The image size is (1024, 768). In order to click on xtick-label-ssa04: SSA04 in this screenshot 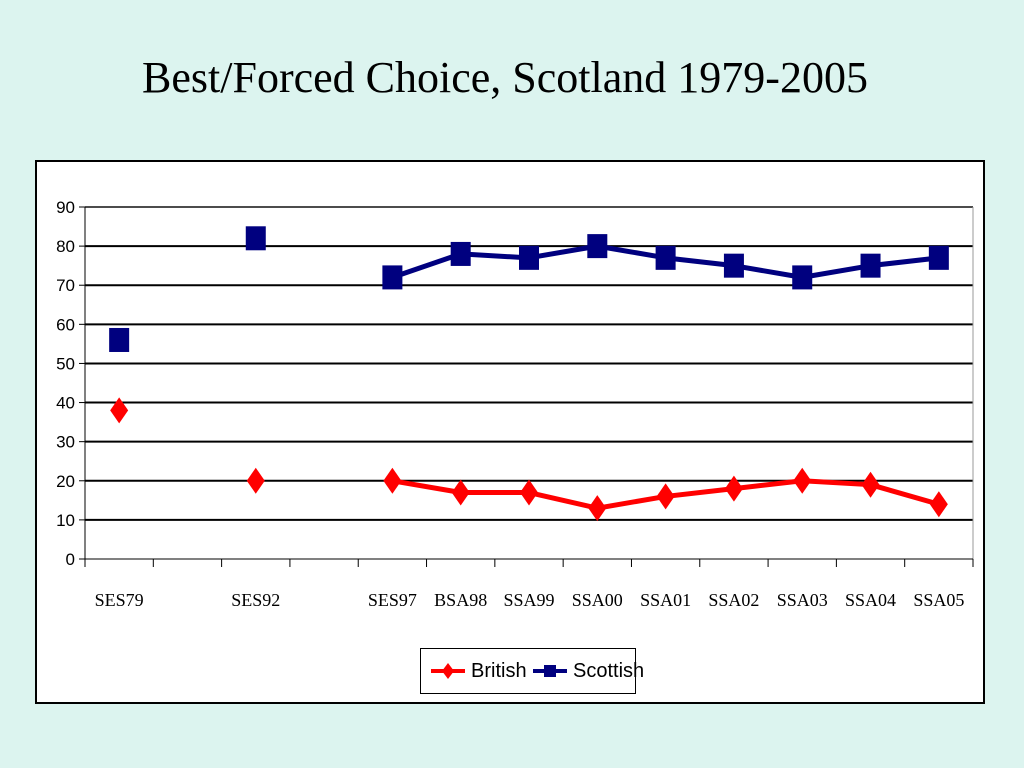, I will do `click(870, 600)`.